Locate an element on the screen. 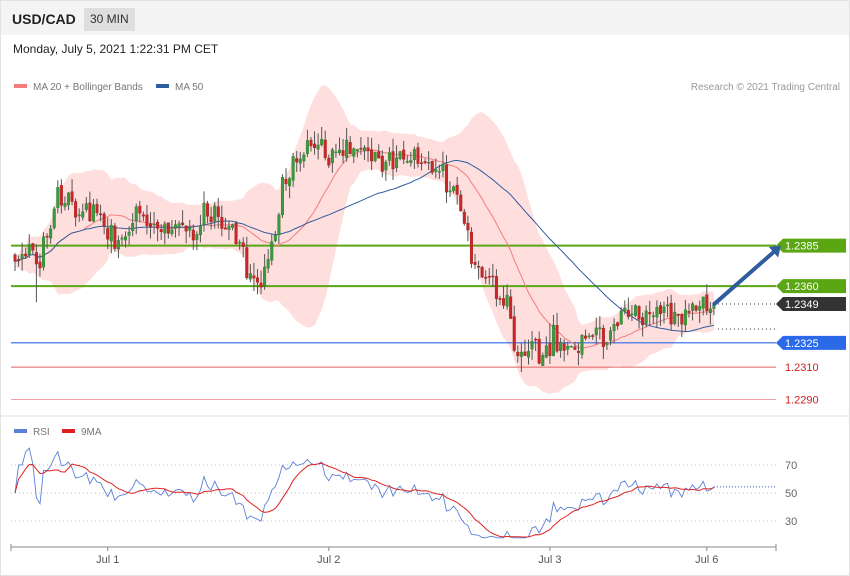  forecast-arrow-line is located at coordinates (744, 278).